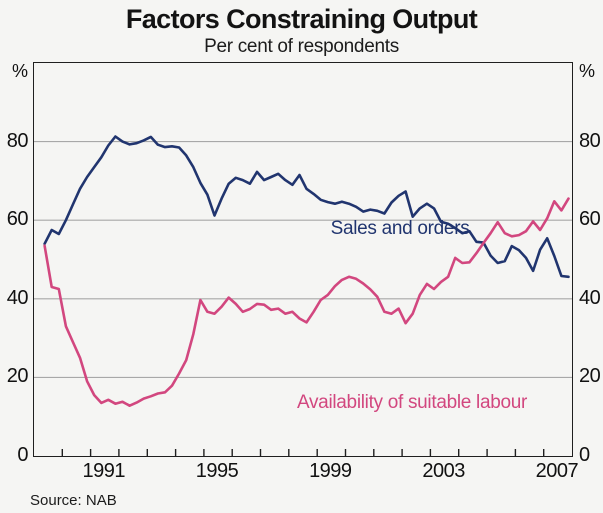  I want to click on y-tick-label-60-right: 60, so click(590, 219).